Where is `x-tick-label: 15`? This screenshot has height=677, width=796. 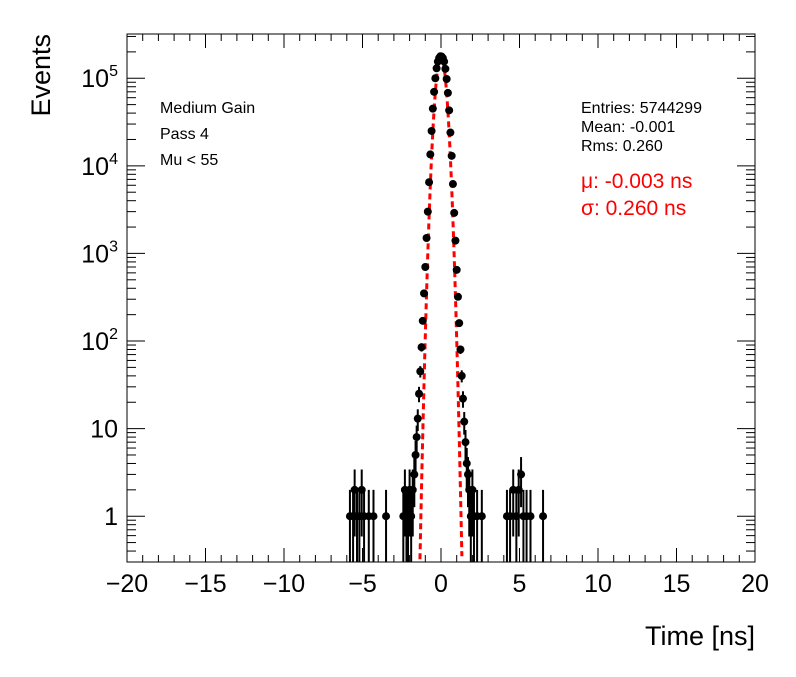 x-tick-label: 15 is located at coordinates (677, 584).